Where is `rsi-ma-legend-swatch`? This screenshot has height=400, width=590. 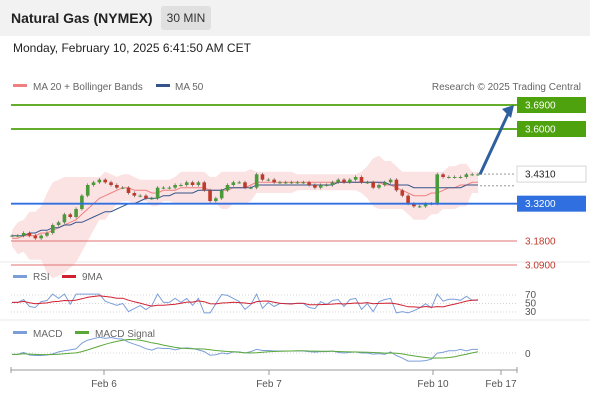 rsi-ma-legend-swatch is located at coordinates (69, 276).